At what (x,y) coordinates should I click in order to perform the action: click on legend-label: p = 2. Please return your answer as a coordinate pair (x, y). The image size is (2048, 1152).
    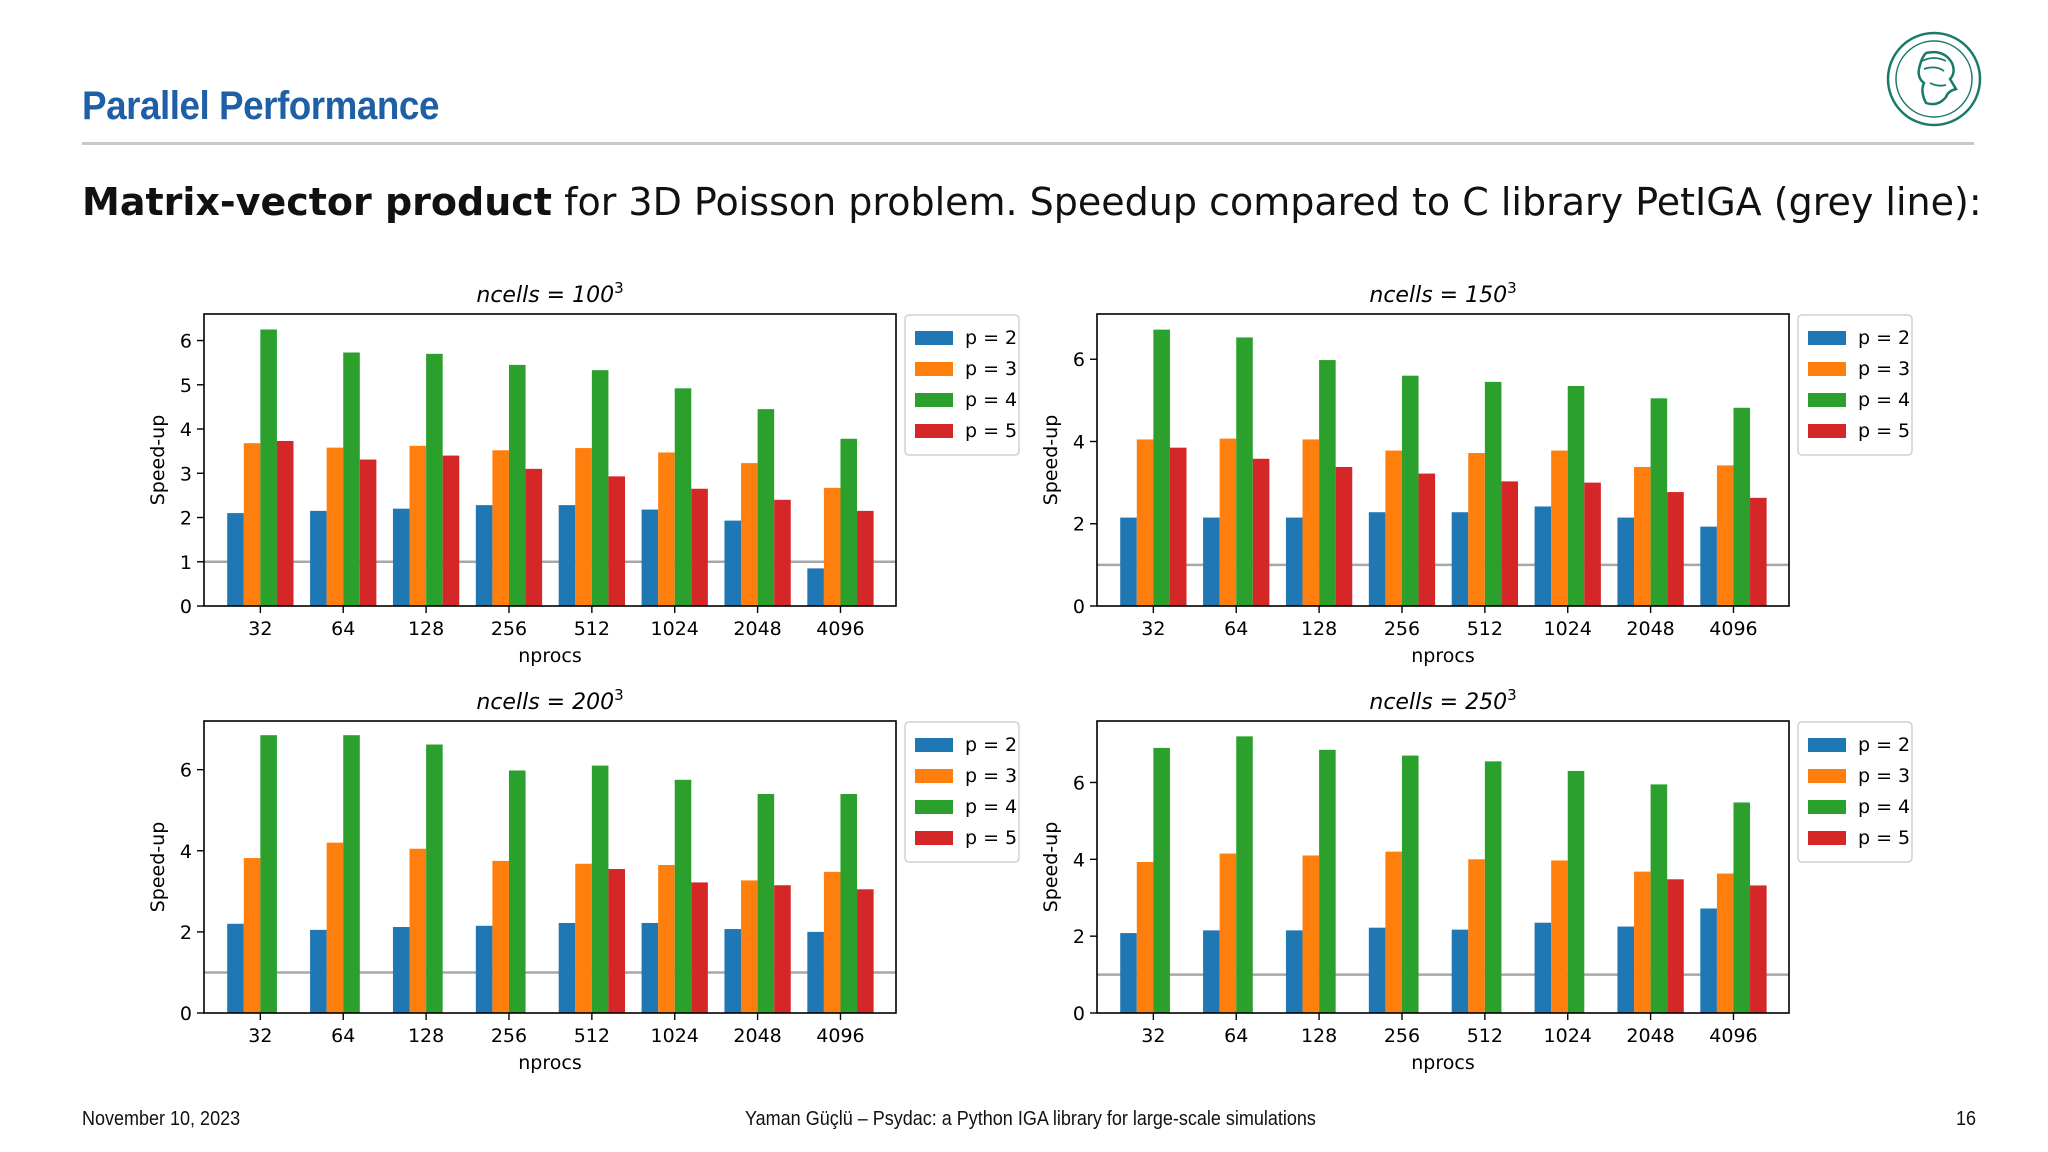
    Looking at the image, I should click on (991, 745).